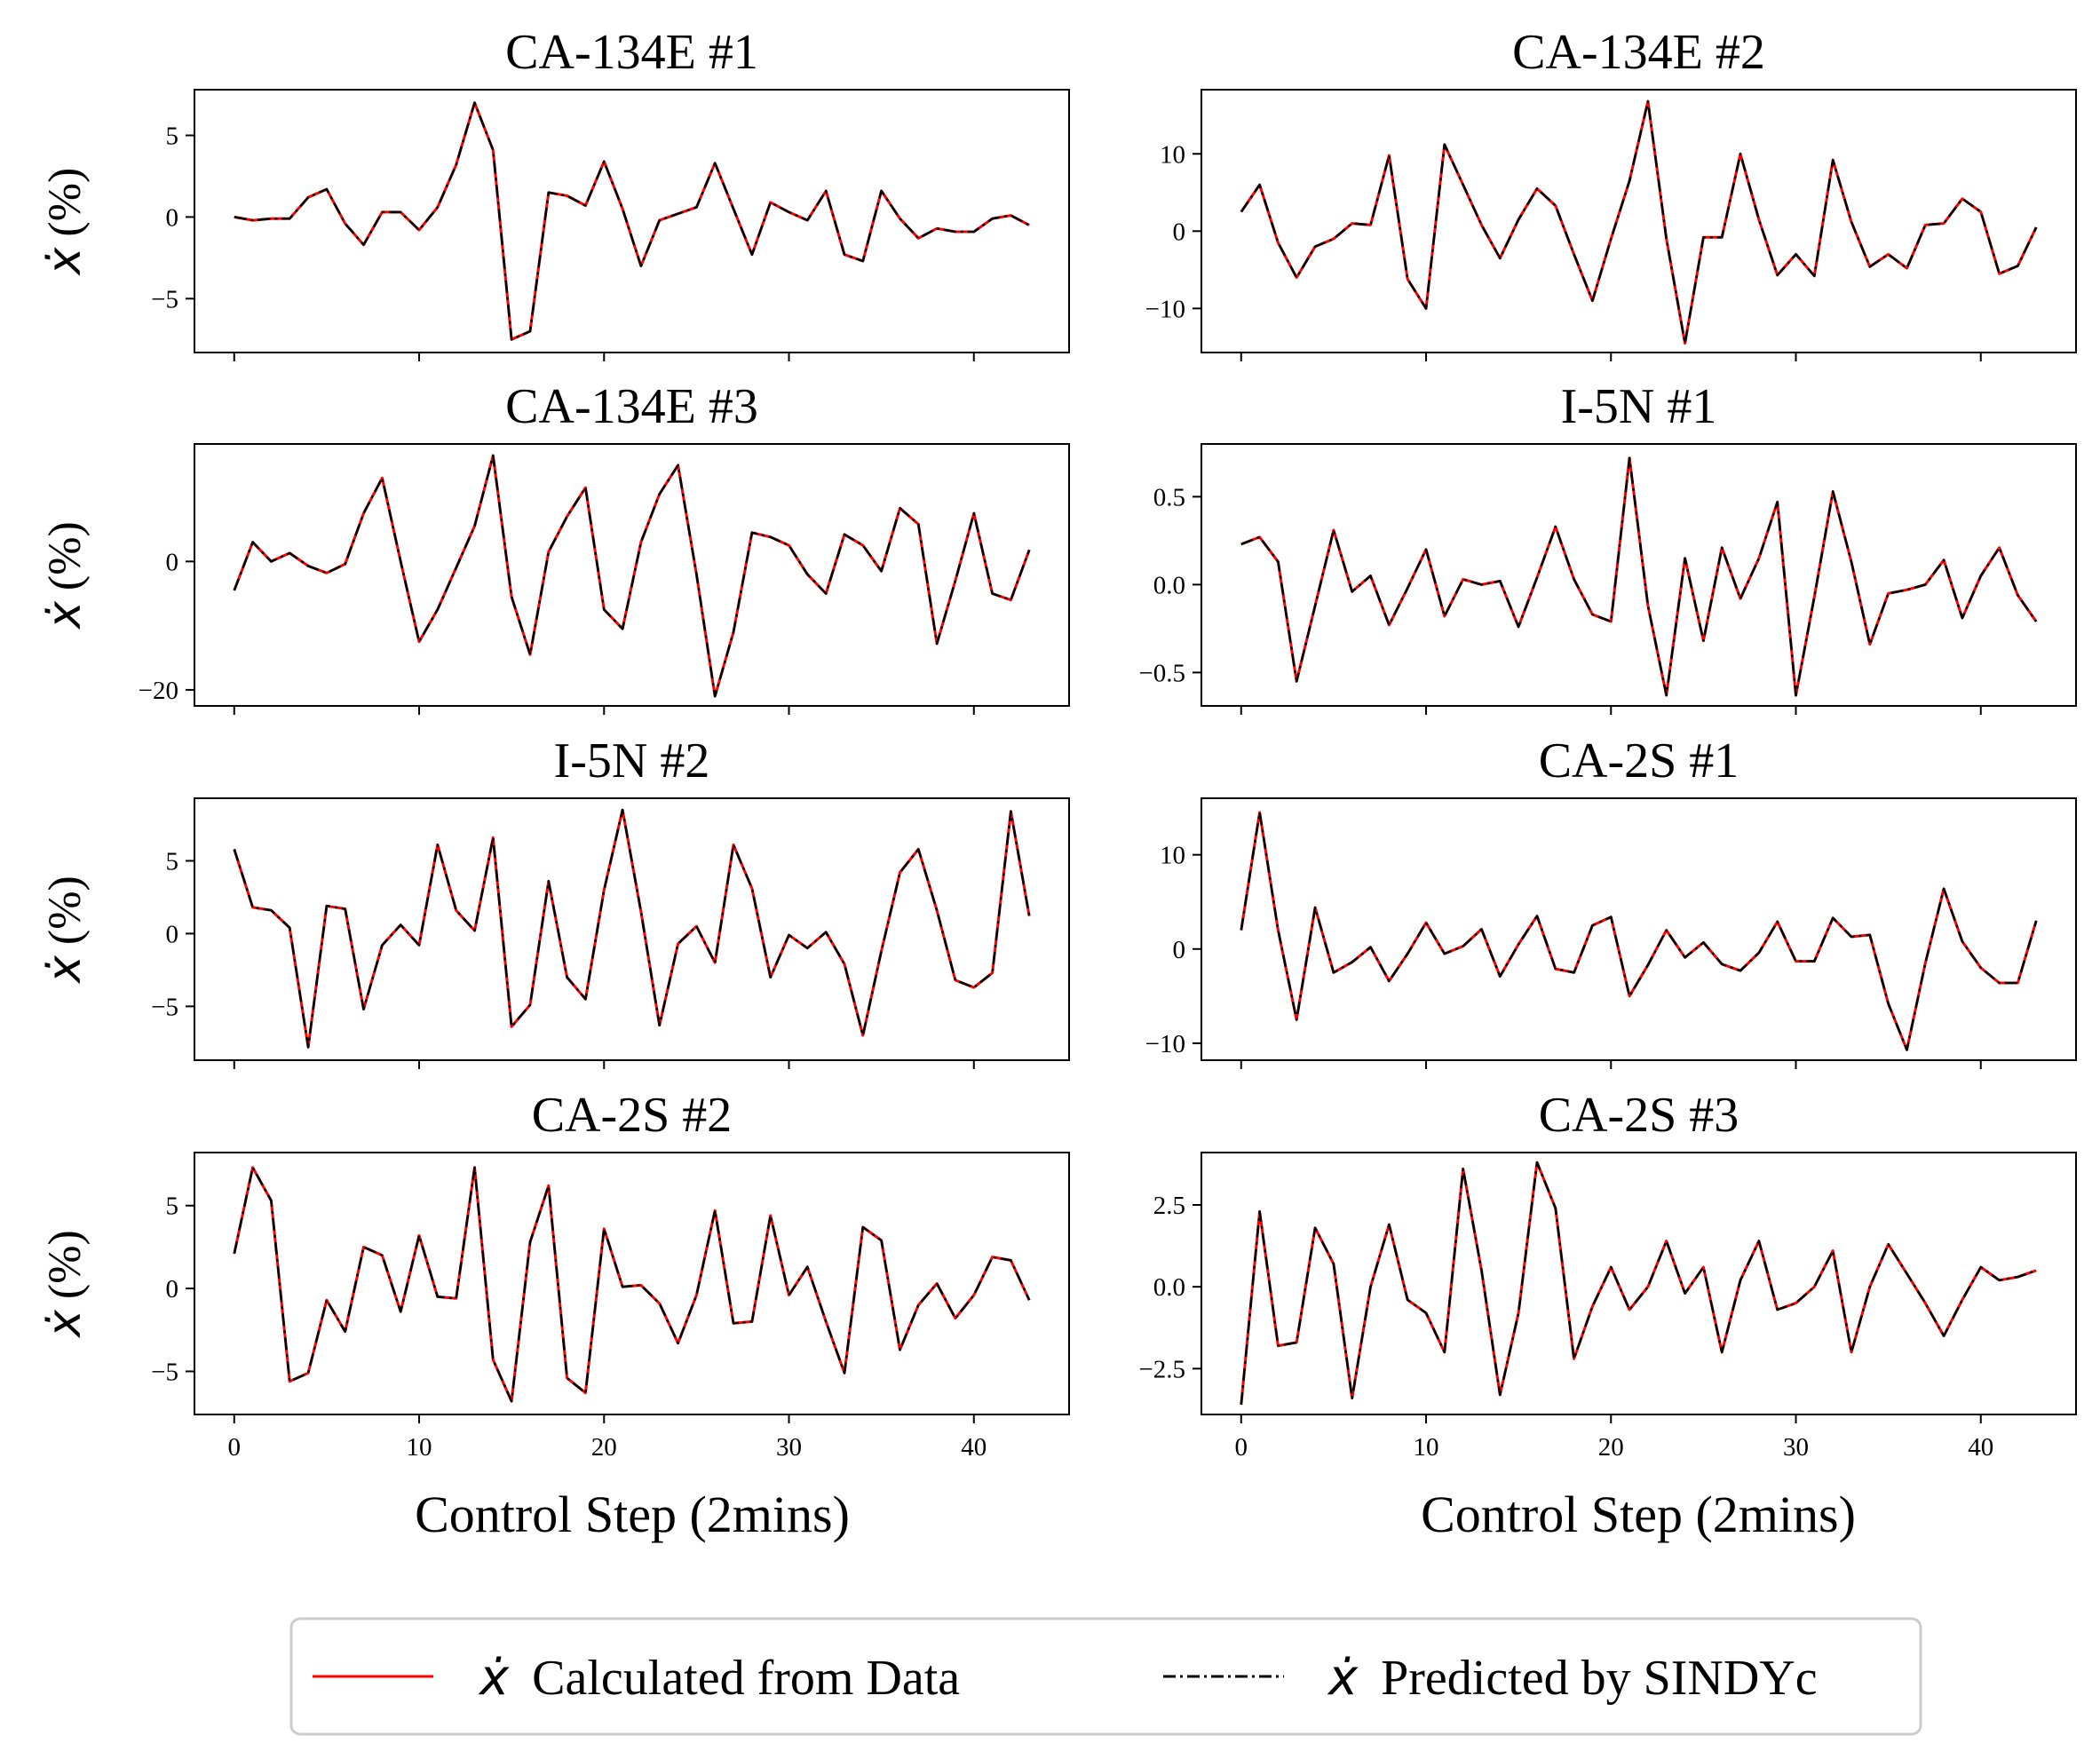 The image size is (2100, 1759). Describe the element at coordinates (1639, 760) in the screenshot. I see `subplot-title: CA-2S #1` at that location.